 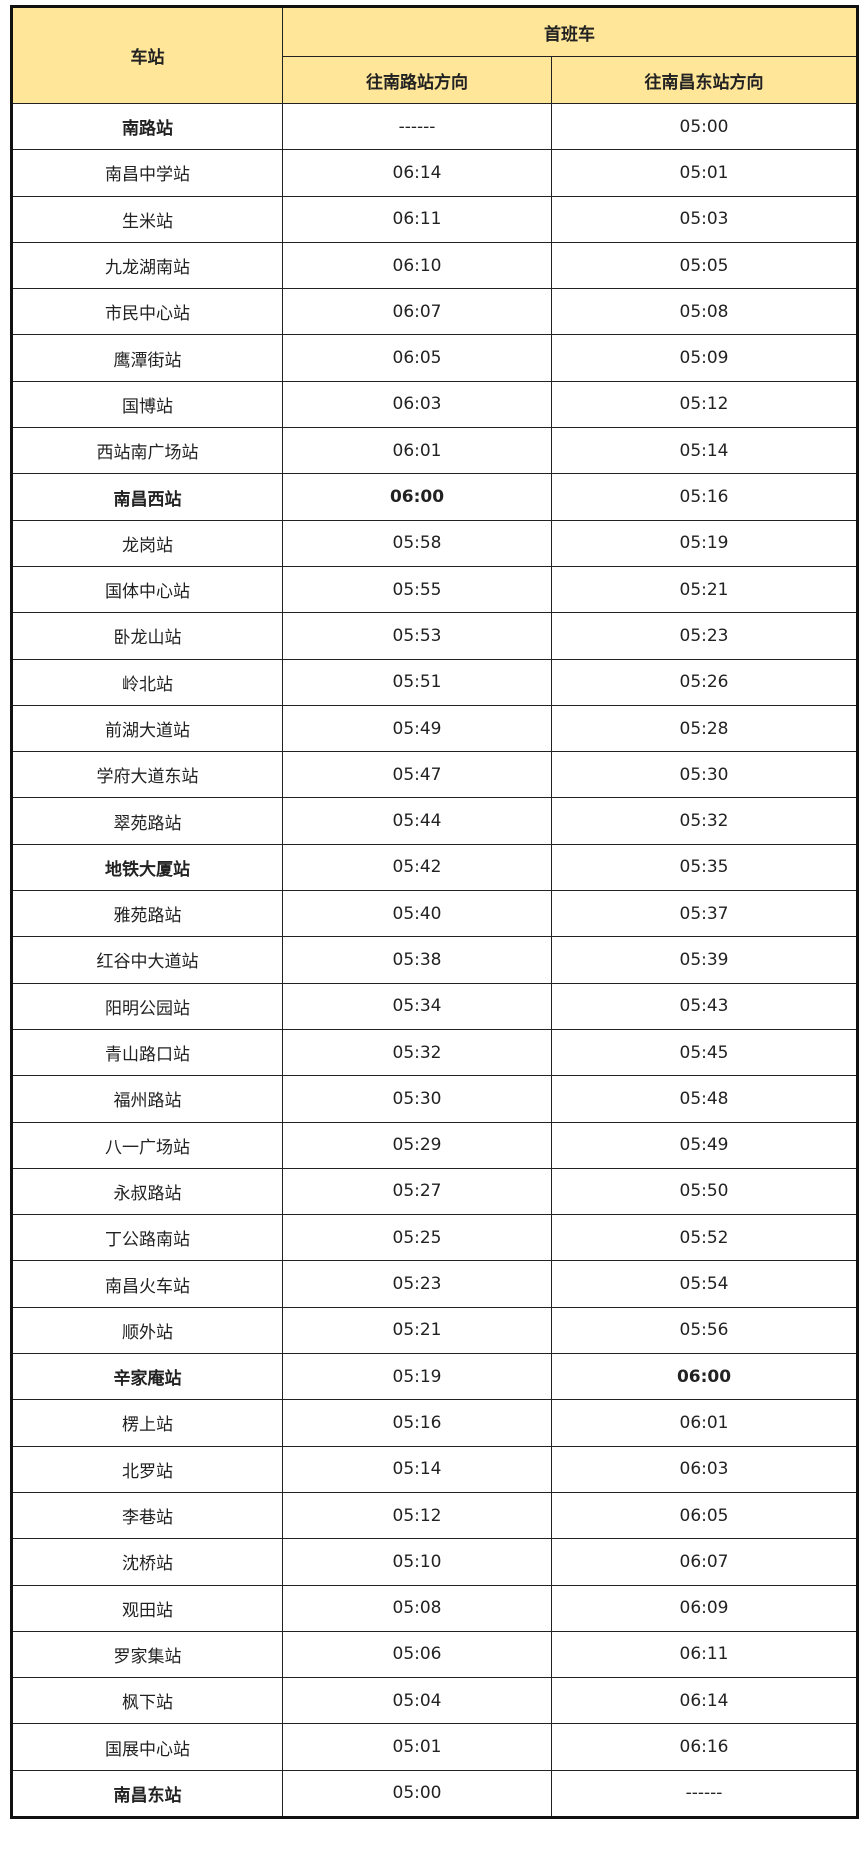 I want to click on table-row: 前湖大道站 05:49 05:28, so click(x=434, y=728).